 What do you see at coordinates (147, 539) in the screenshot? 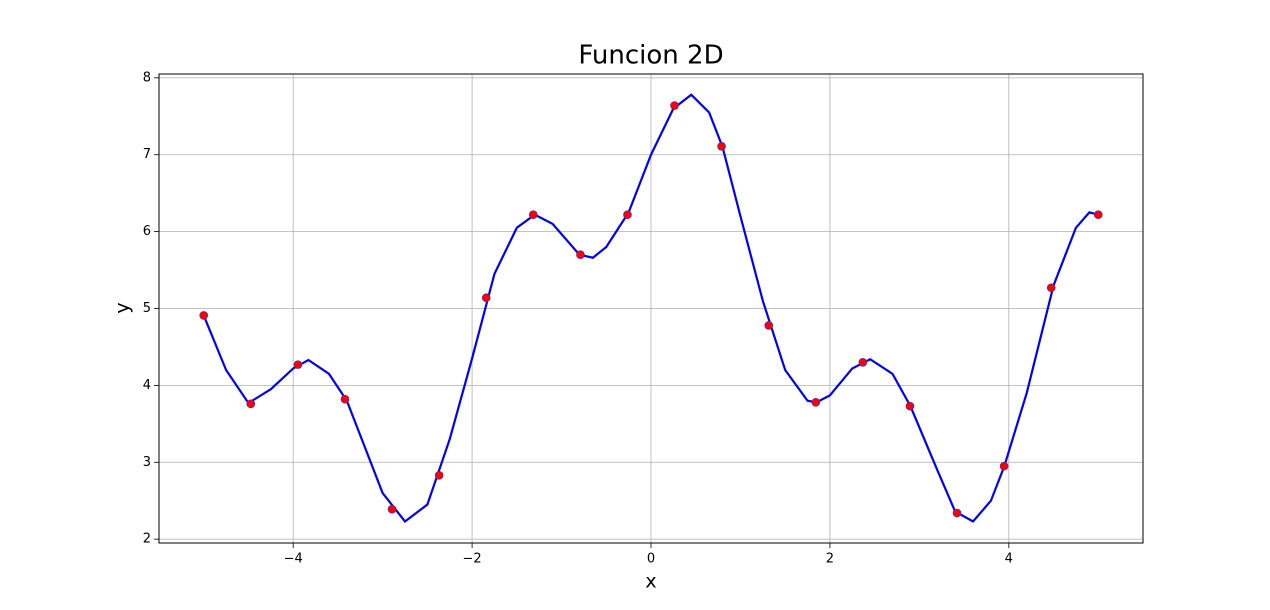
I see `y-tick-label: 2` at bounding box center [147, 539].